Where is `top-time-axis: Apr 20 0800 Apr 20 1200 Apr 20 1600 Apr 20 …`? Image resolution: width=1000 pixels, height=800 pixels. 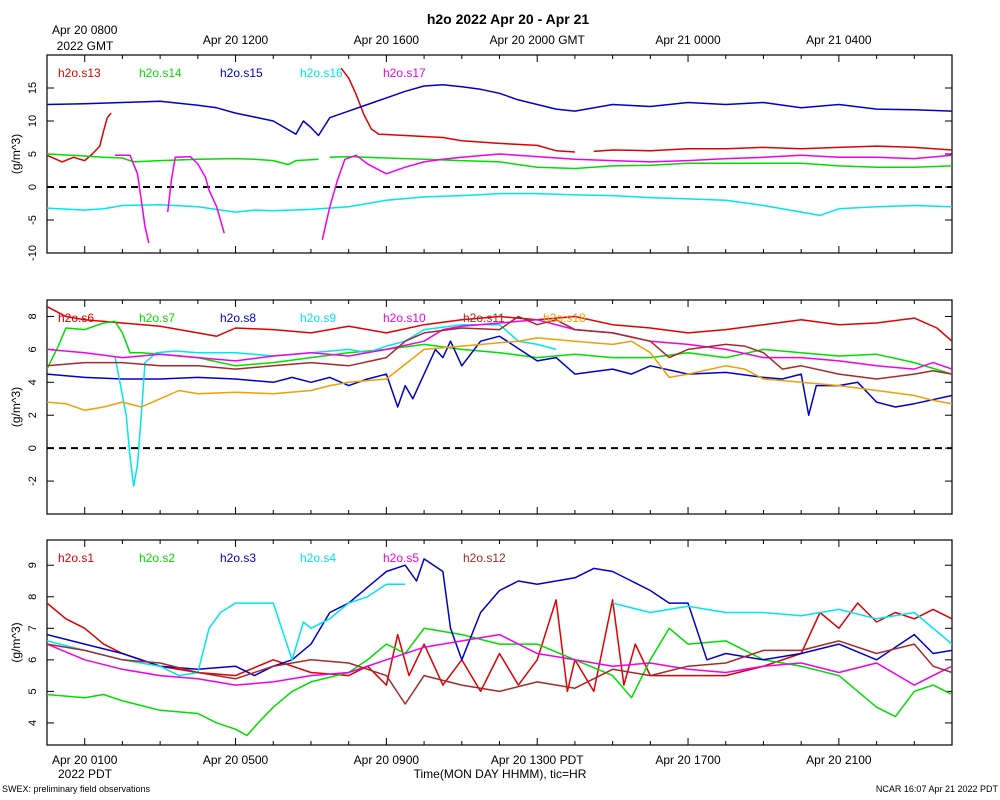 top-time-axis: Apr 20 0800 Apr 20 1200 Apr 20 1600 Apr 20 … is located at coordinates (462, 35).